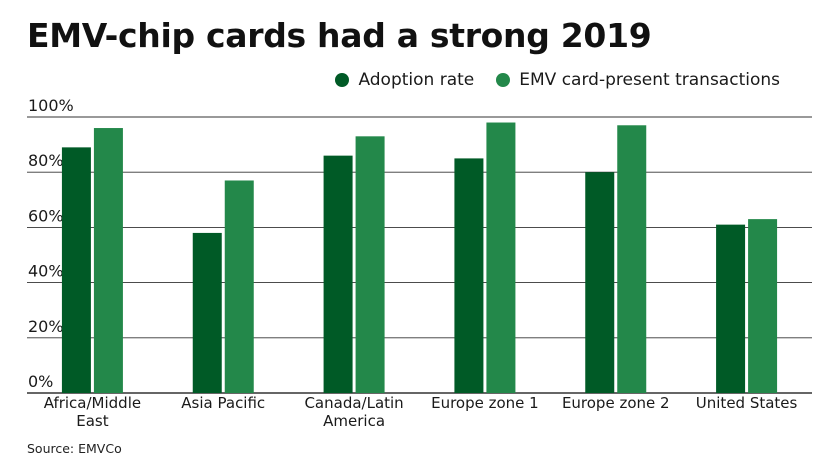 Image resolution: width=840 pixels, height=472 pixels. I want to click on y-tick-label-100: 100%, so click(51, 105).